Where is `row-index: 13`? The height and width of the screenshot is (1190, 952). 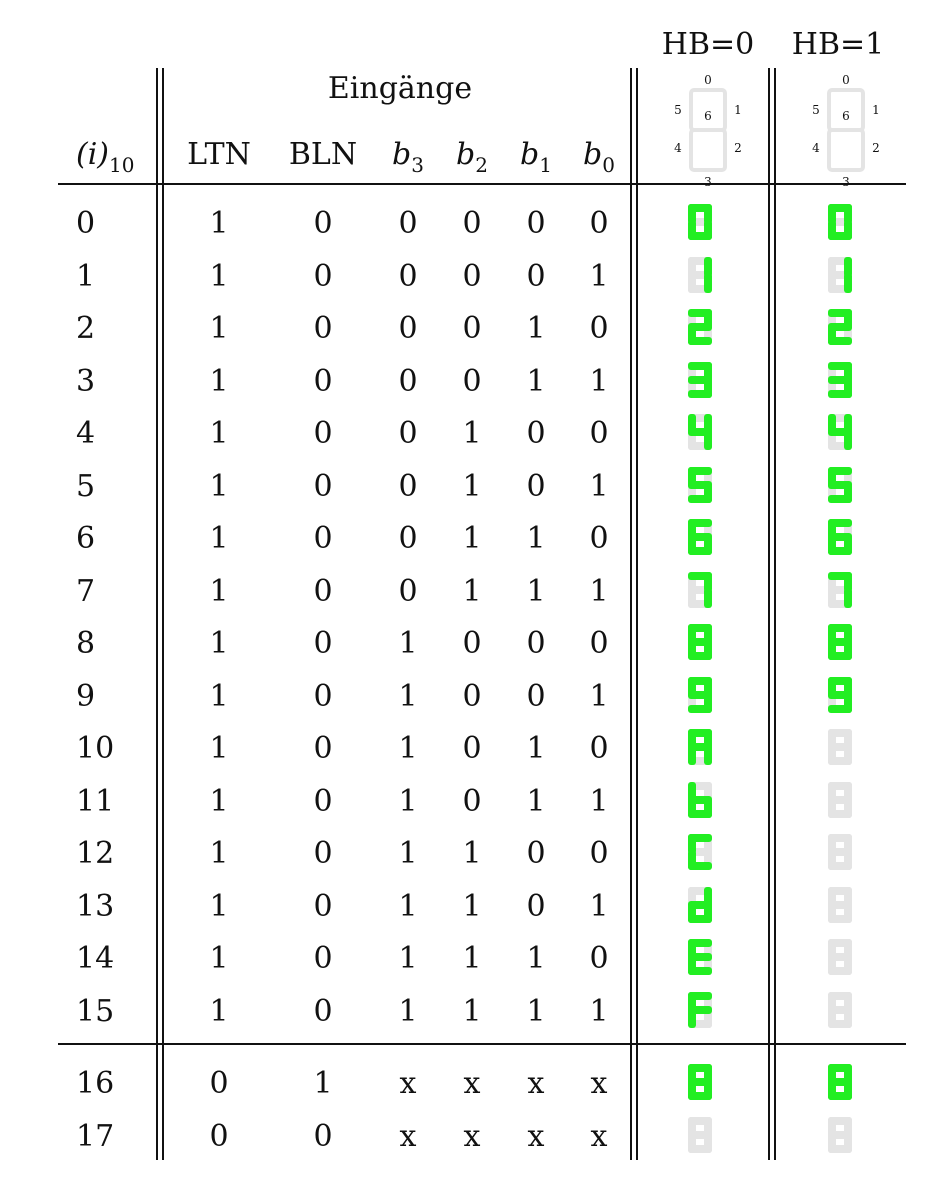
row-index: 13 is located at coordinates (95, 906).